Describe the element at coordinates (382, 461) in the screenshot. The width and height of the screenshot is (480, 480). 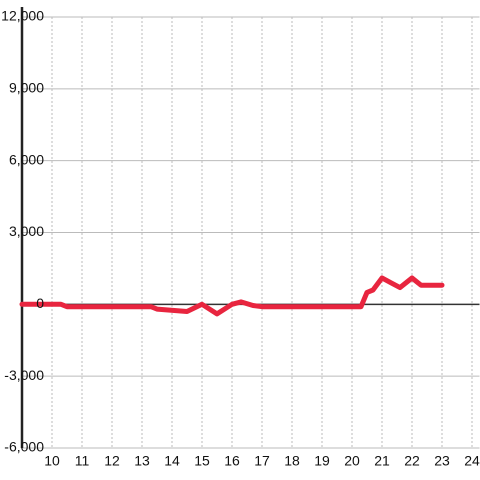
I see `x-tick-label: 21` at that location.